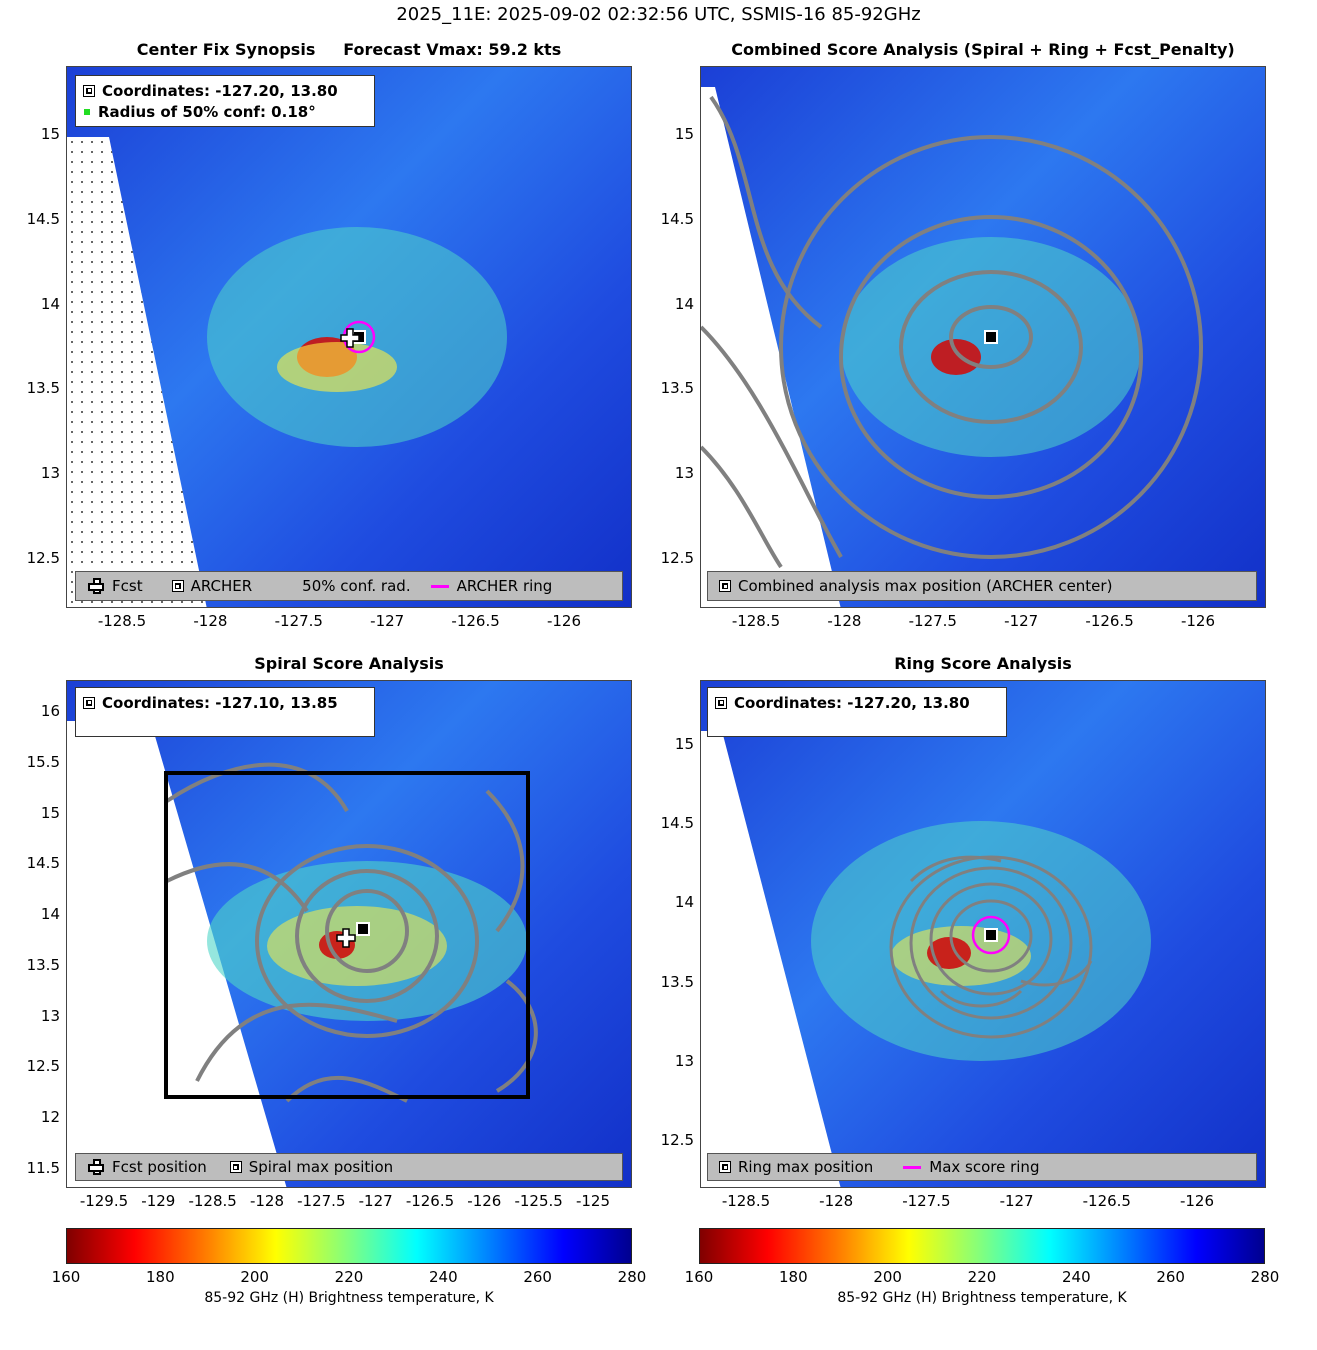 This screenshot has height=1350, width=1317. Describe the element at coordinates (349, 1298) in the screenshot. I see `colorbar-label-left: 85-92 GHz (H) Brightness temperature, K` at that location.